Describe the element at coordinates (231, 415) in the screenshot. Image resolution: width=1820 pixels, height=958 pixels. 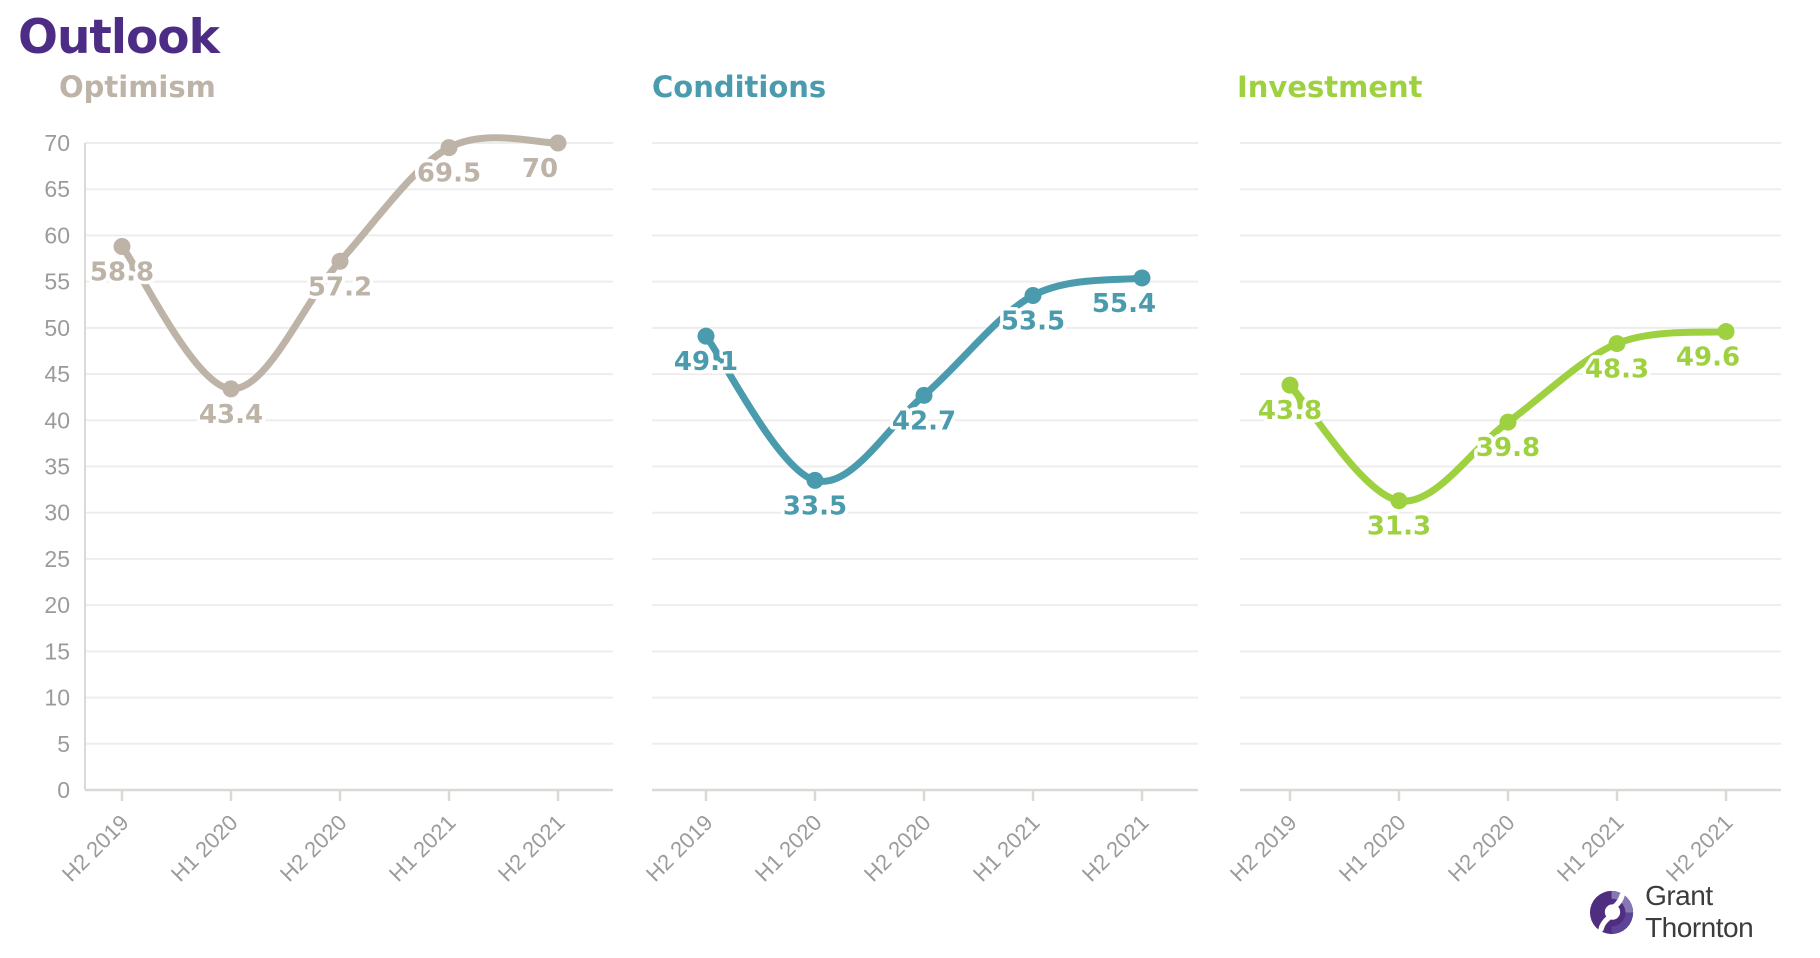
I see `value-label: 43.4` at that location.